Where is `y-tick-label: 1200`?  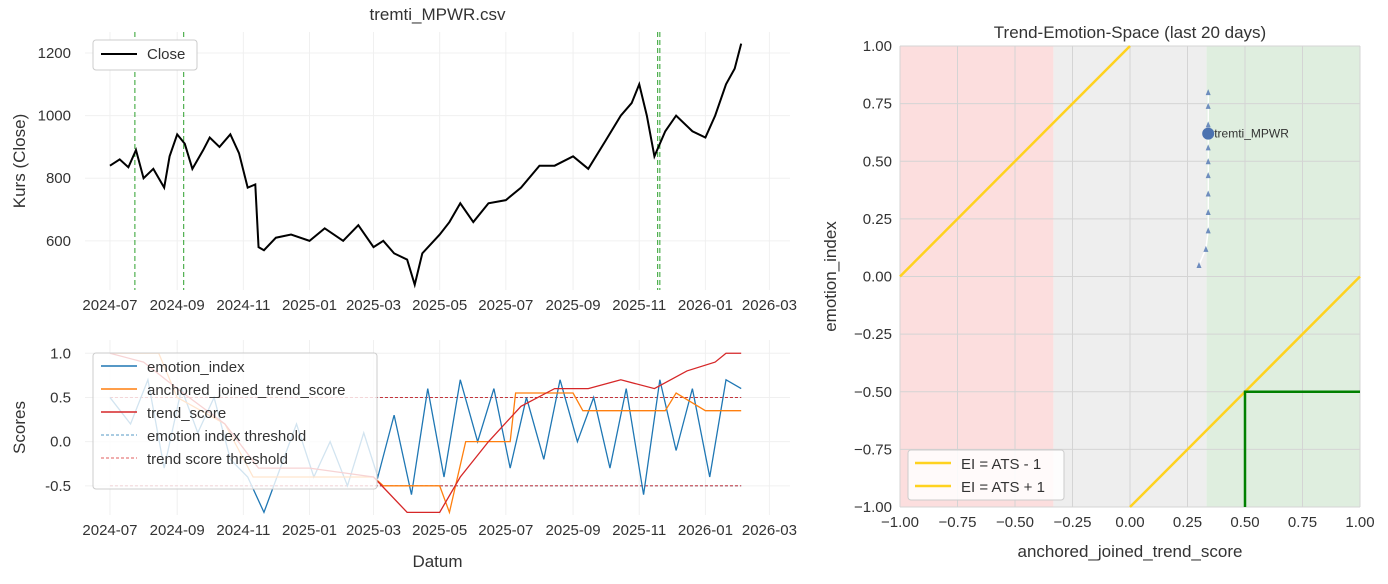
y-tick-label: 1200 is located at coordinates (54, 53).